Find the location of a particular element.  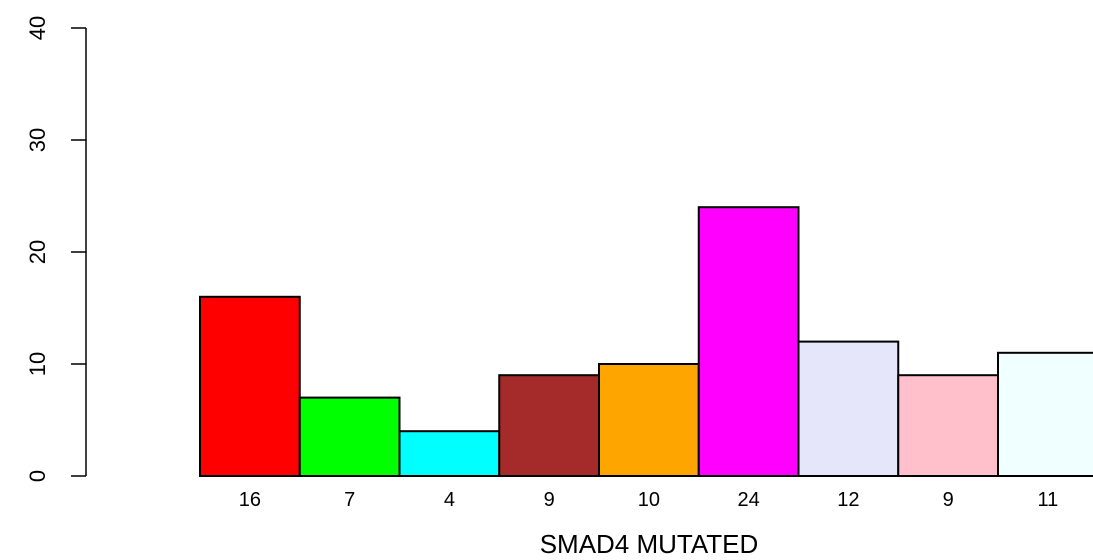

x-tick-labels: 16 7 4 9 10 24 12 9 11 is located at coordinates (649, 500).